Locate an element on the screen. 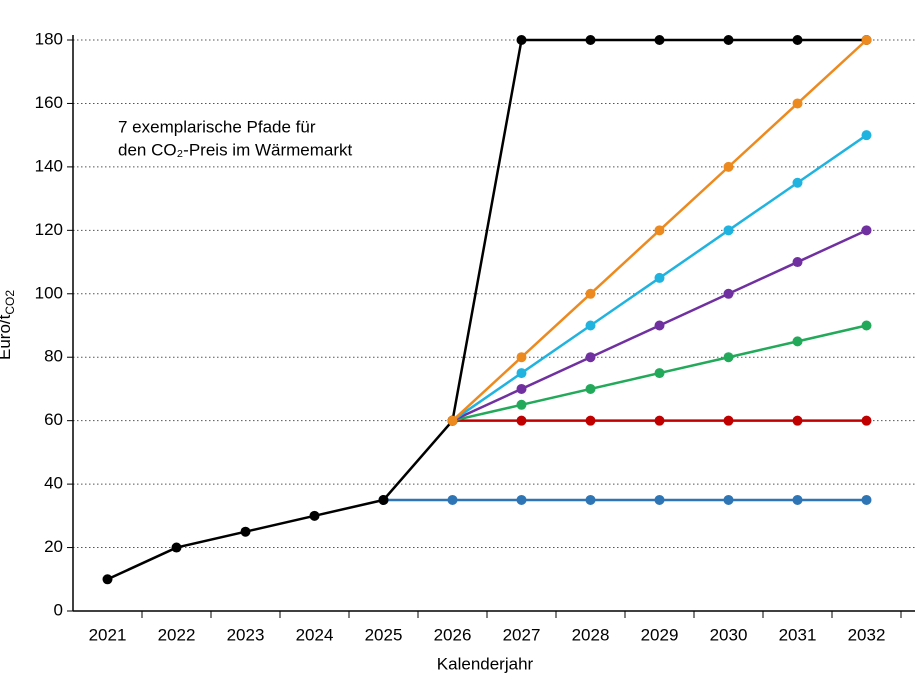  x-tick-label: 2027 is located at coordinates (522, 634).